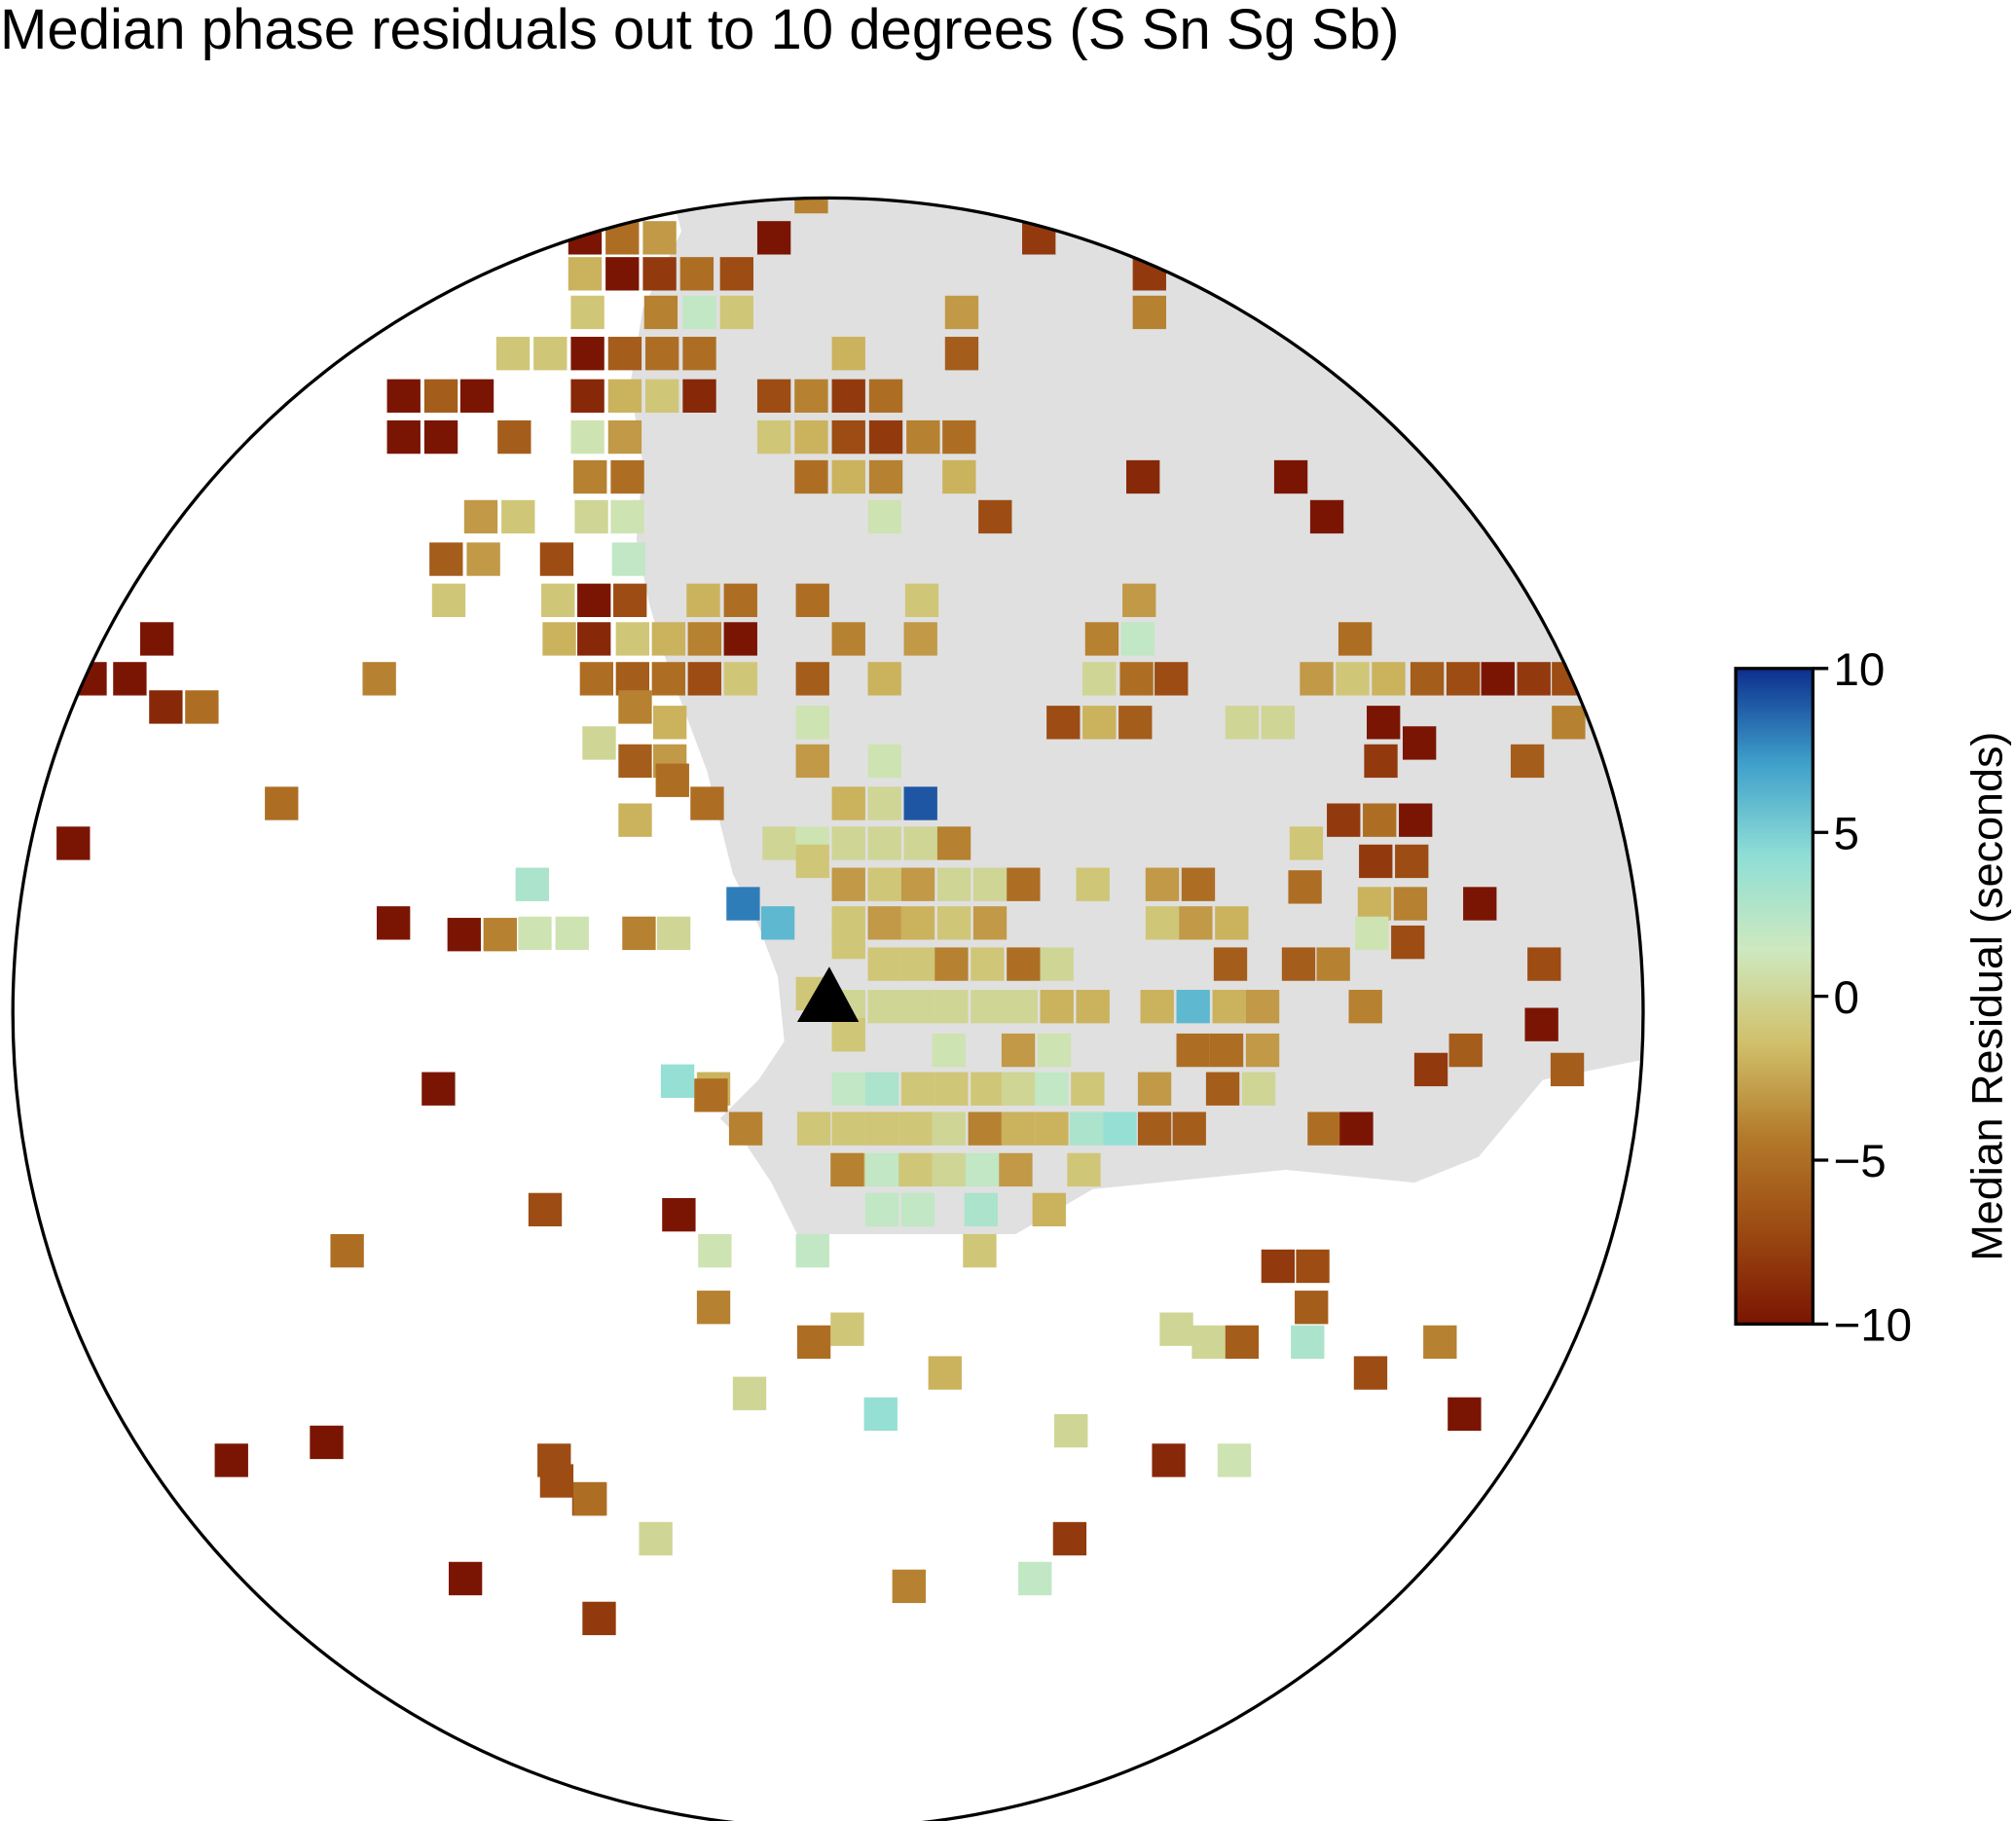  Describe the element at coordinates (1859, 670) in the screenshot. I see `colorbar-tick-label: 10` at that location.